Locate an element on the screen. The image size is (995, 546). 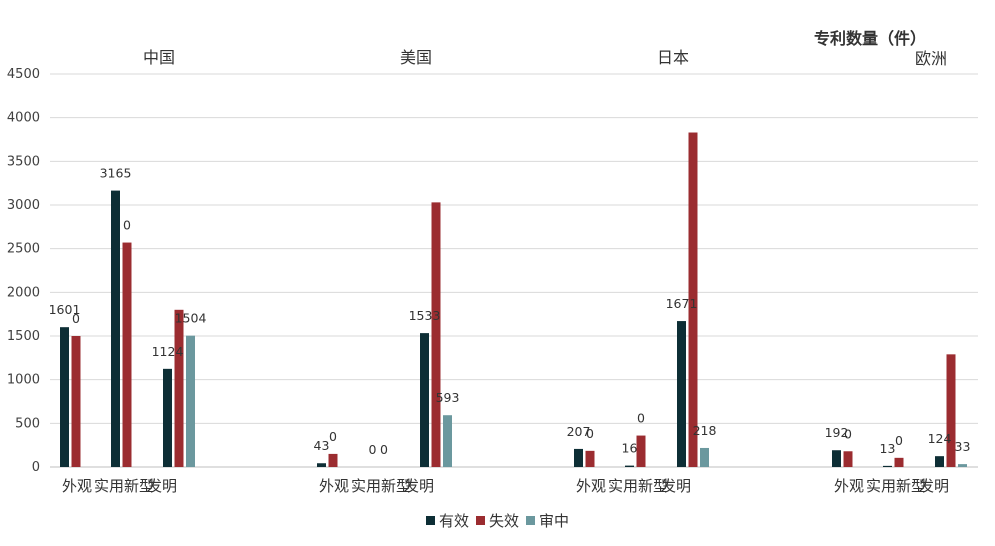
data-label: 593 is located at coordinates (448, 397).